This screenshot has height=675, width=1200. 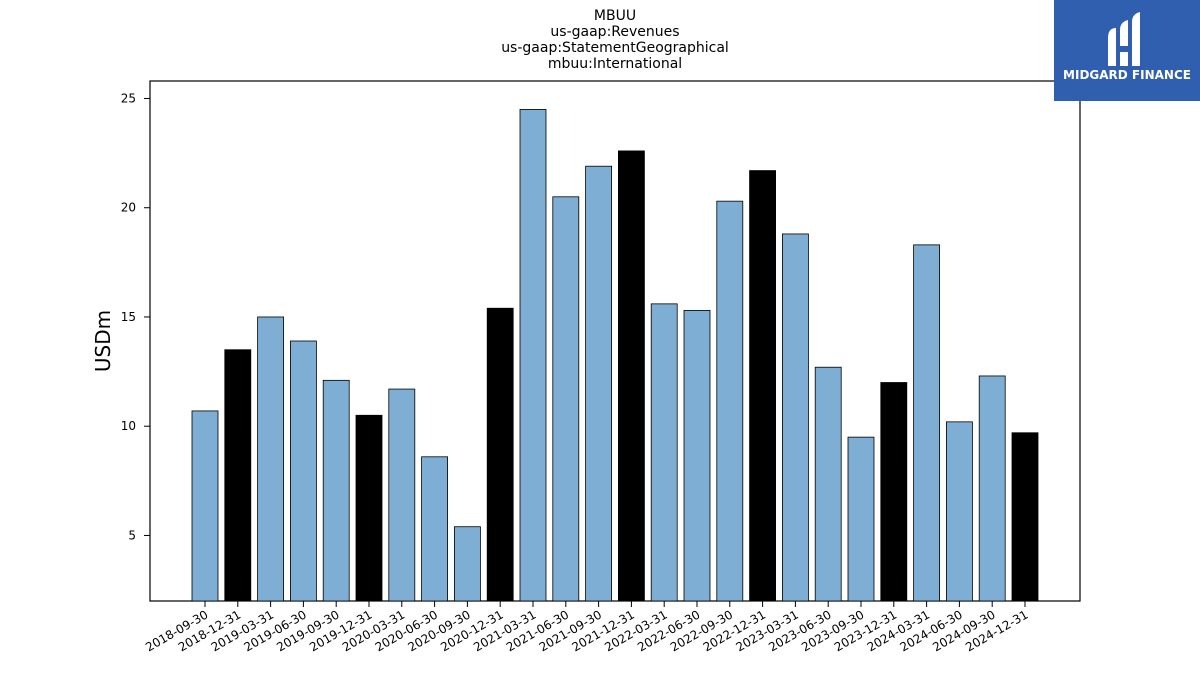 I want to click on midgard-finance-logo: MIDGARD FINANCE, so click(x=1127, y=50).